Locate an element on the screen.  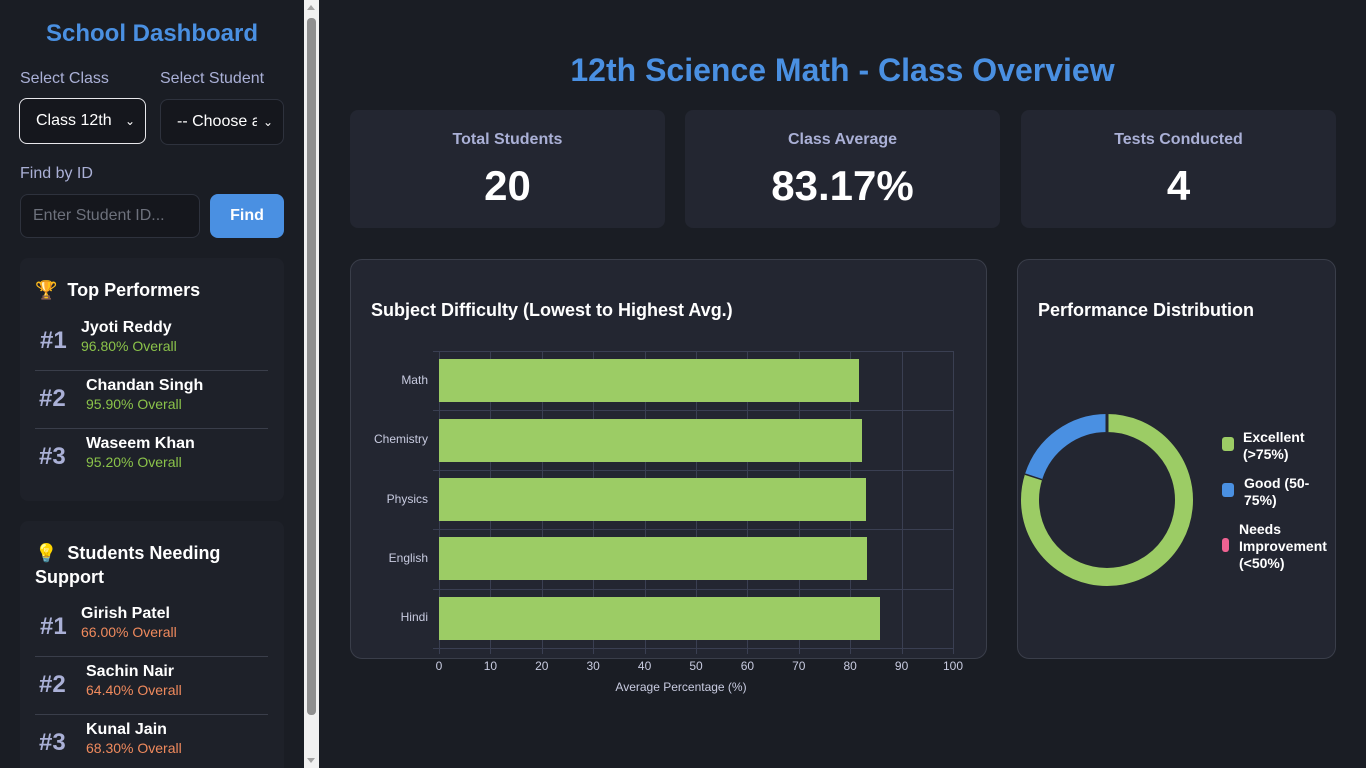
x-tick-label: 50 is located at coordinates (696, 666).